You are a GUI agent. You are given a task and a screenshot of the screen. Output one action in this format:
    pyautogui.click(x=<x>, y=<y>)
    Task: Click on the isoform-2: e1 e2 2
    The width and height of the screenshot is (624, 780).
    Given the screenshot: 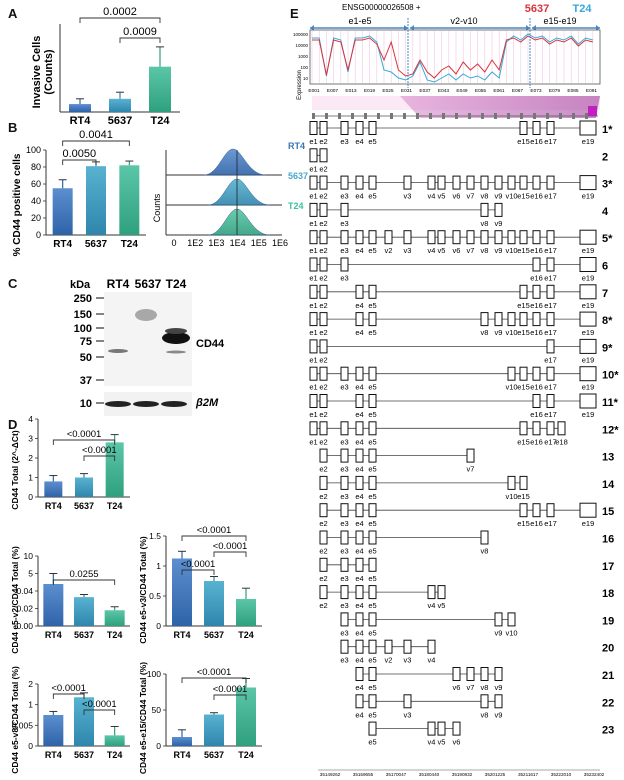 What is the action you would take?
    pyautogui.click(x=458, y=160)
    